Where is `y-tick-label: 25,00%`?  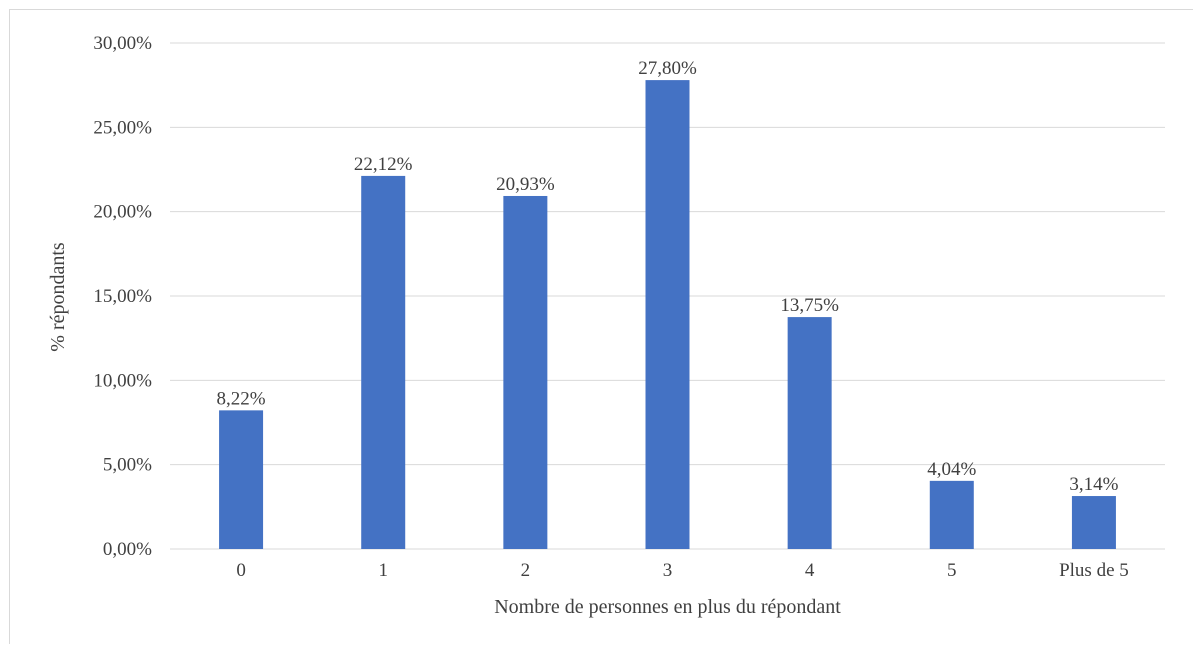
y-tick-label: 25,00% is located at coordinates (122, 127).